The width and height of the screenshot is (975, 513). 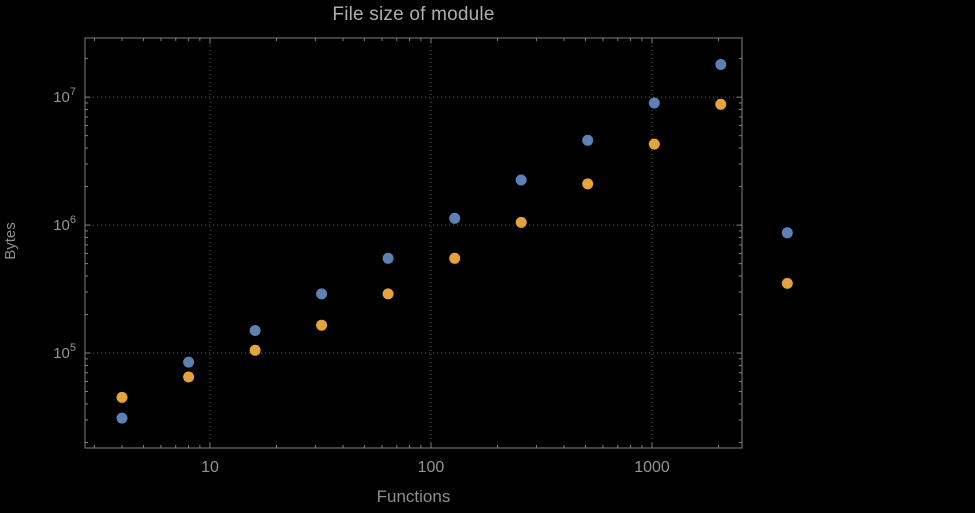 What do you see at coordinates (210, 467) in the screenshot?
I see `x-tick-label: 10` at bounding box center [210, 467].